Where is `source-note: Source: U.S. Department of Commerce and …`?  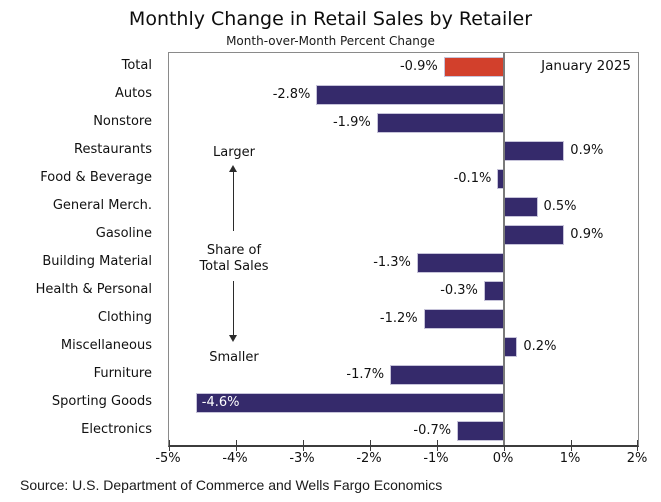 source-note: Source: U.S. Department of Commerce and … is located at coordinates (231, 485).